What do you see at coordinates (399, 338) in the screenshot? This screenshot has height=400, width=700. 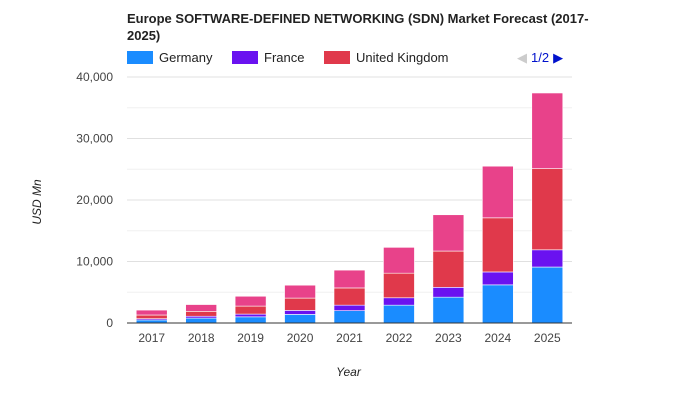 I see `x-tick-label-2022: 2022` at bounding box center [399, 338].